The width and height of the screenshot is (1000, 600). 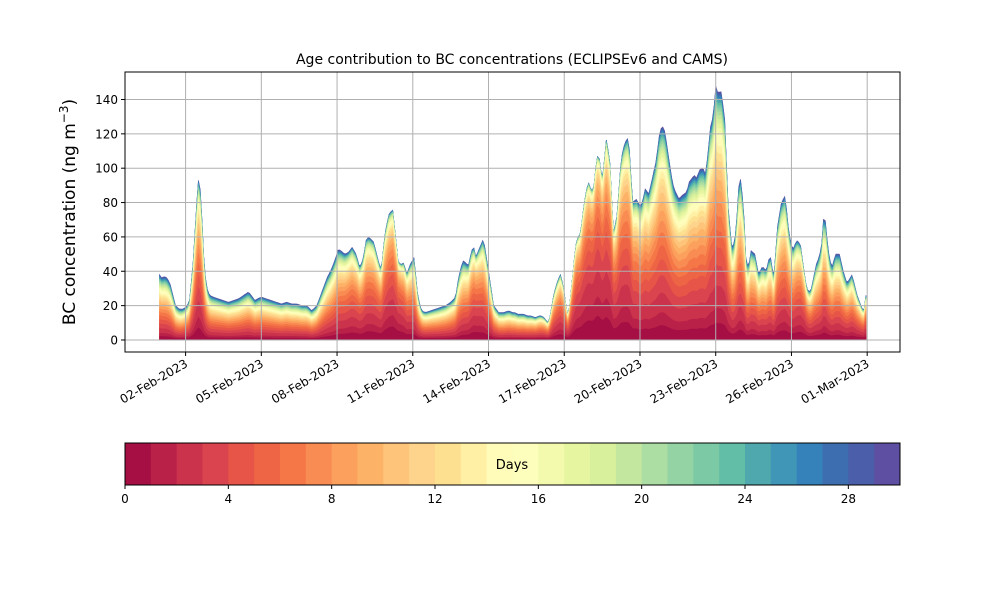 What do you see at coordinates (434, 499) in the screenshot?
I see `colorbar-tick-label: 12` at bounding box center [434, 499].